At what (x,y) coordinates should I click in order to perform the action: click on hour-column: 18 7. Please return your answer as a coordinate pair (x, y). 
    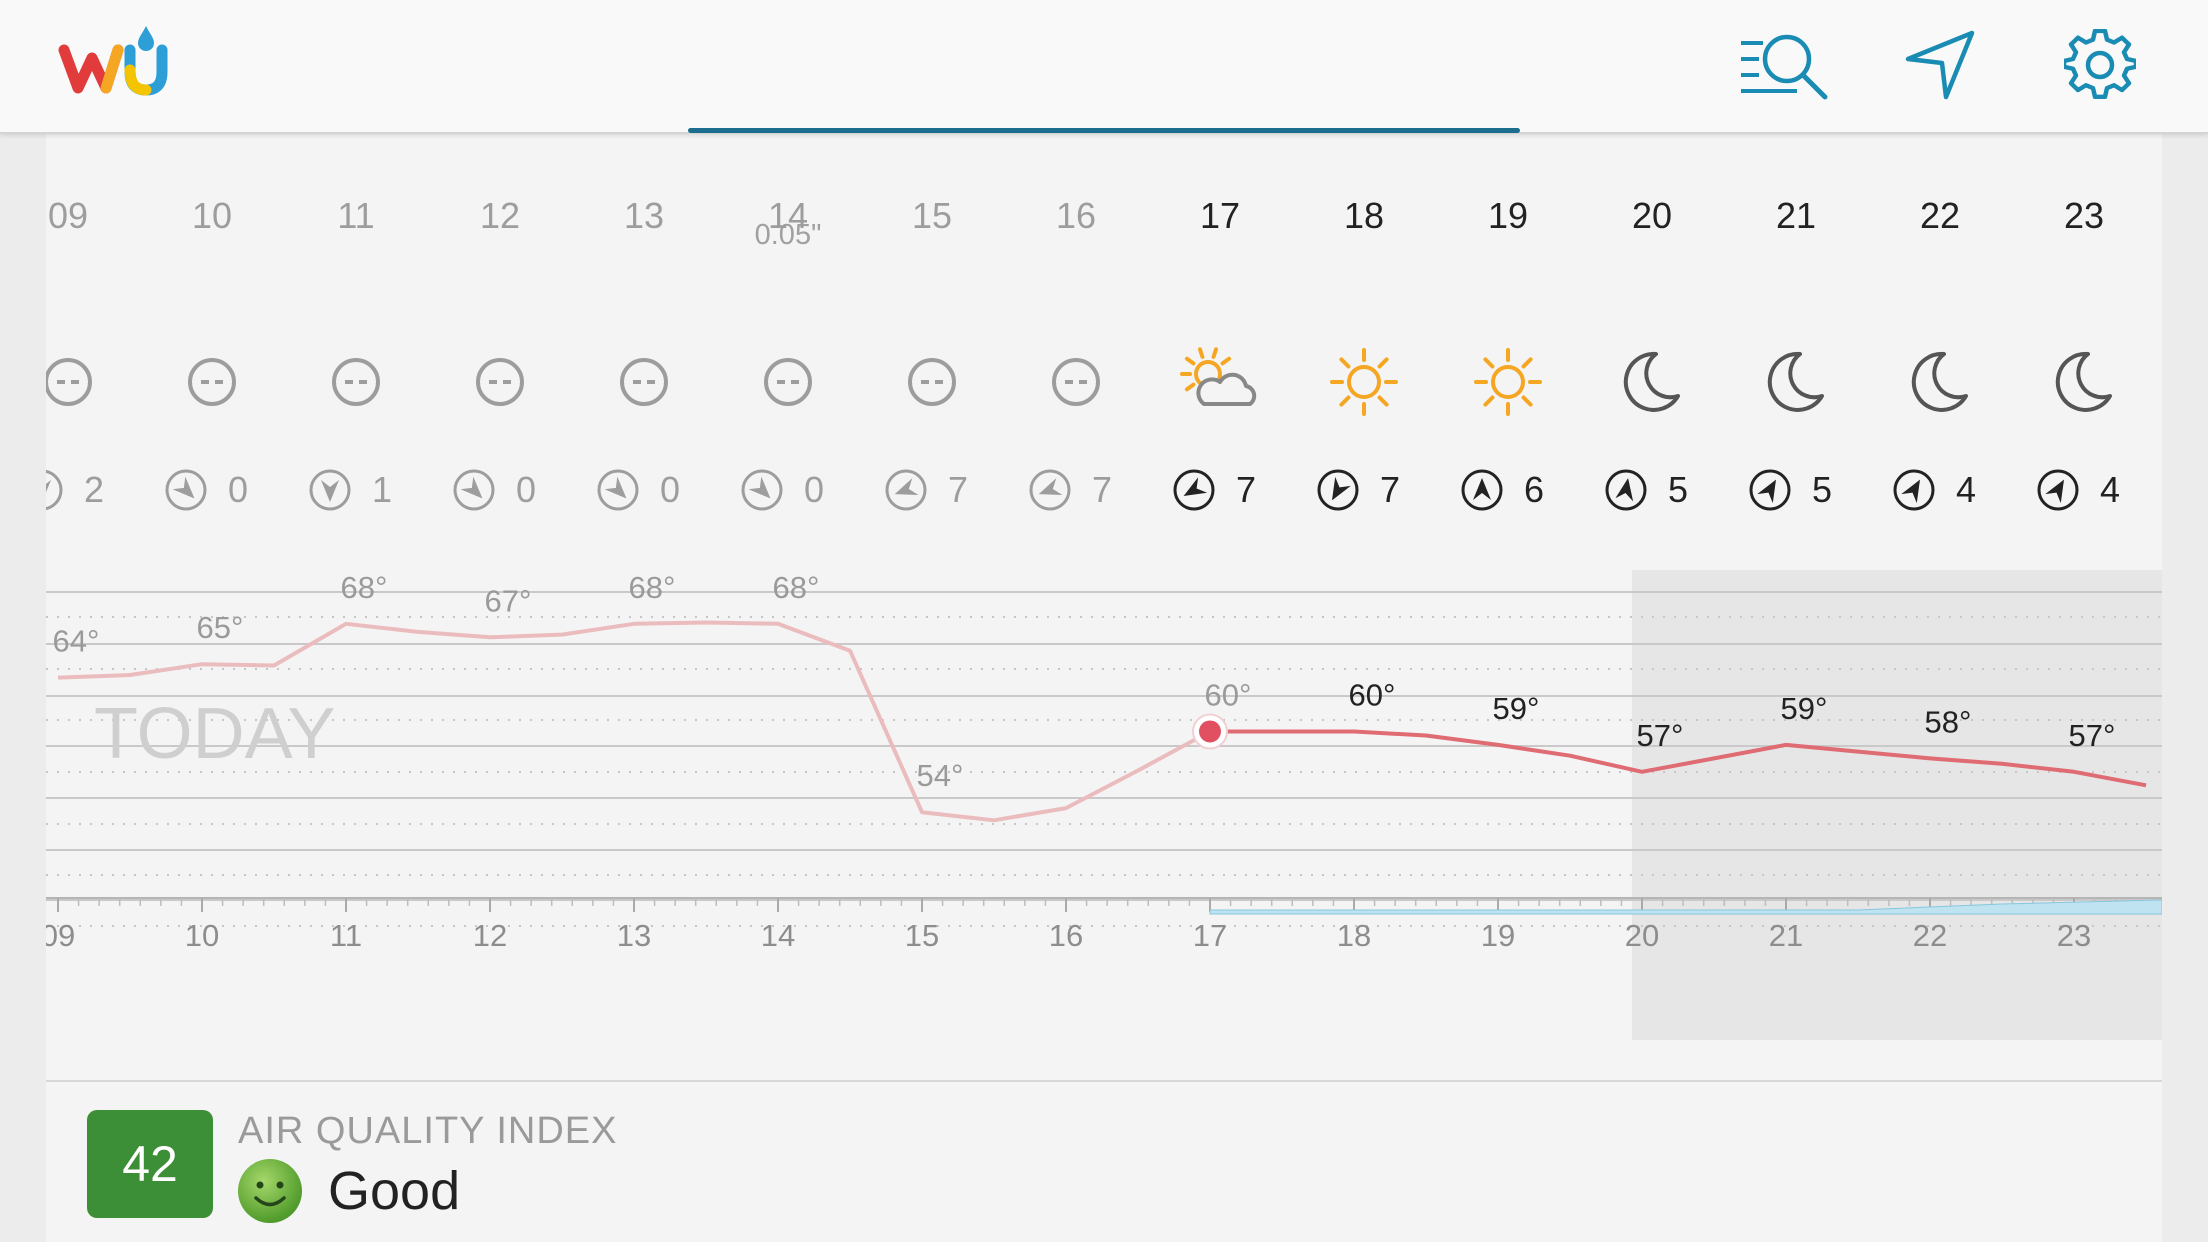
    Looking at the image, I should click on (1358, 353).